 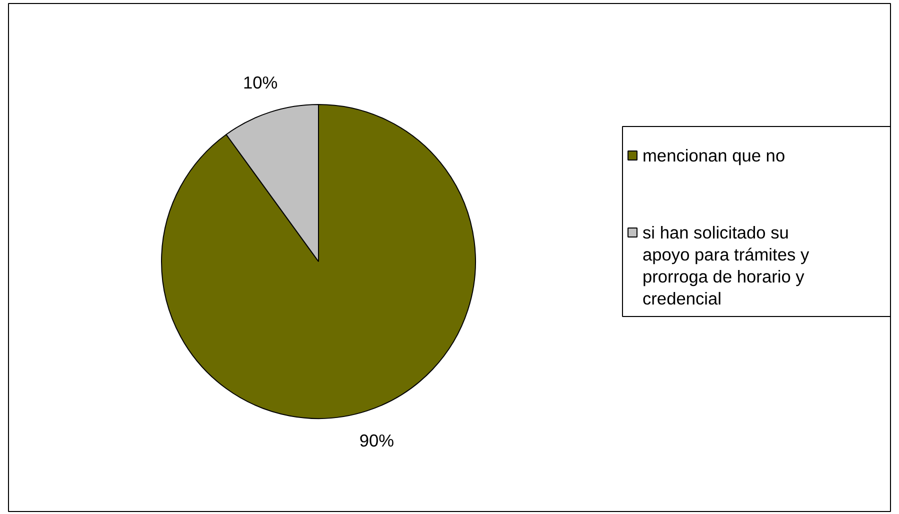 I want to click on legend-label: mencionan que no, so click(x=714, y=156).